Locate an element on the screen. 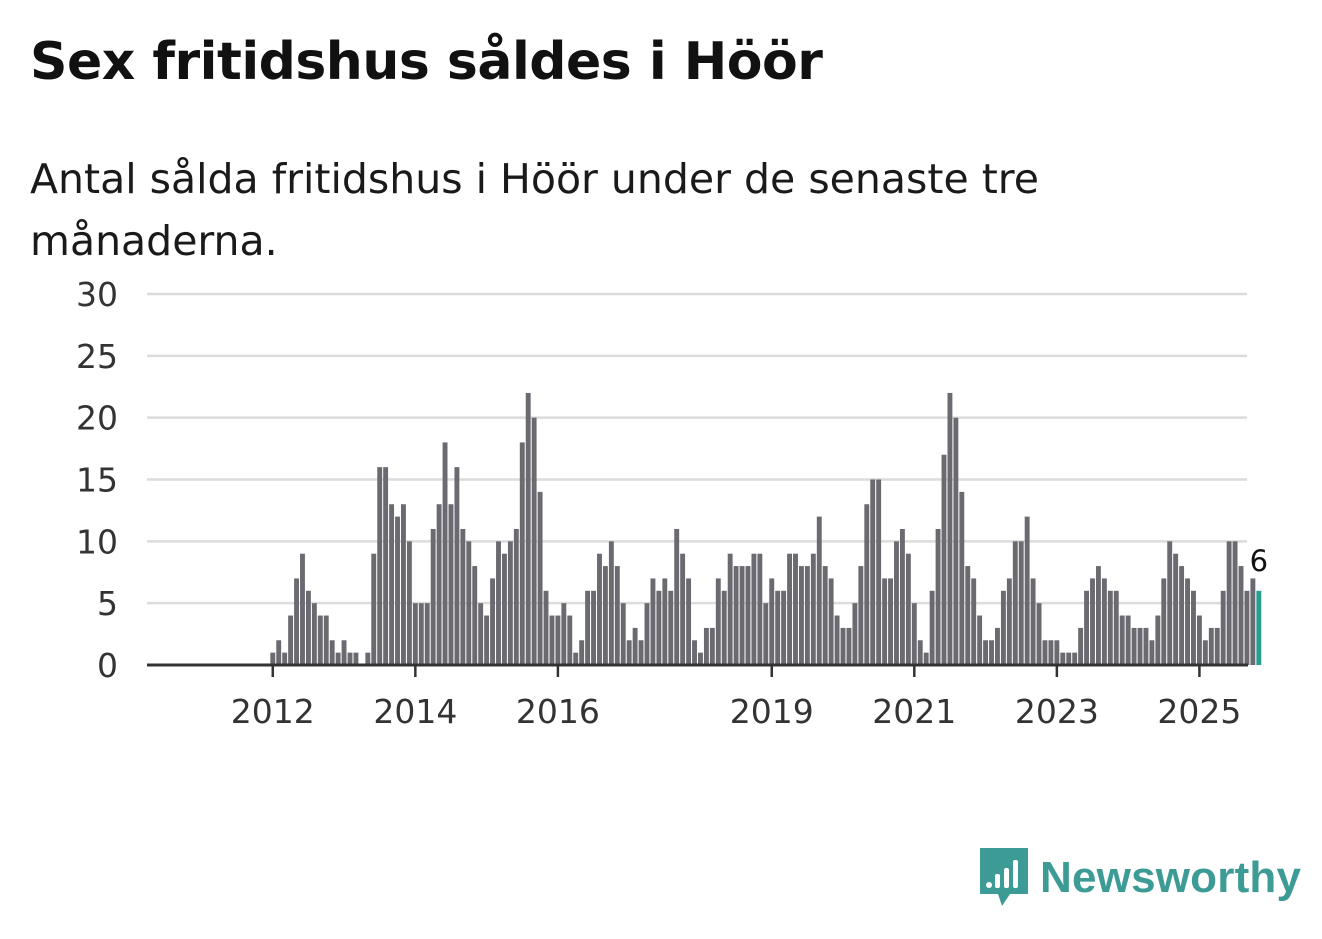  x-tick-label: 2025 is located at coordinates (1199, 711).